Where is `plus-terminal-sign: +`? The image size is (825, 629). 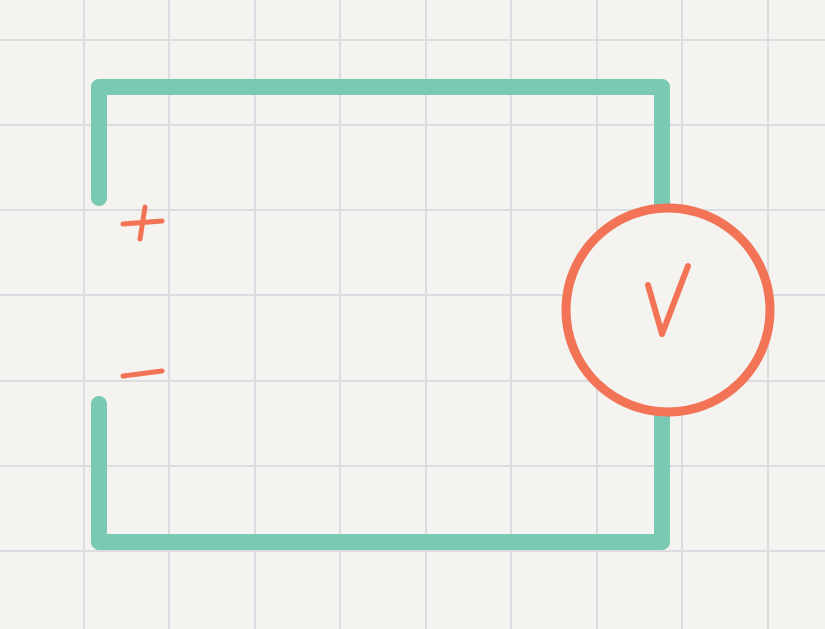
plus-terminal-sign: + is located at coordinates (142, 223).